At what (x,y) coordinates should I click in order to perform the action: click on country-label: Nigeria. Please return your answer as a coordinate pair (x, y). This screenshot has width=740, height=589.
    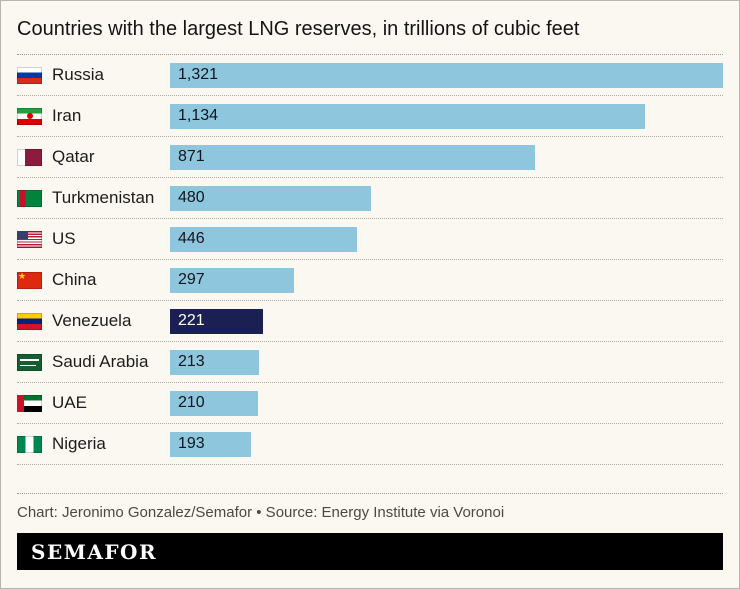
    Looking at the image, I should click on (79, 443).